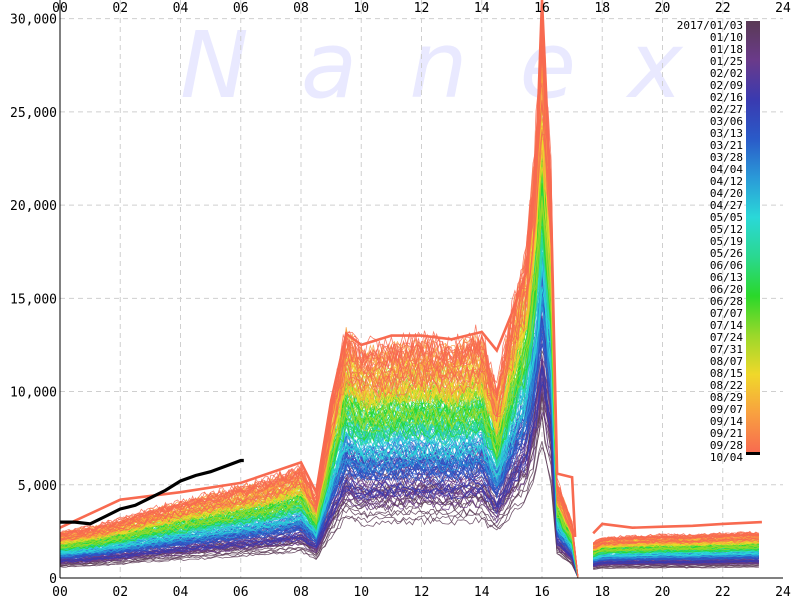  What do you see at coordinates (753, 453) in the screenshot?
I see `colorbar-highlight-marker` at bounding box center [753, 453].